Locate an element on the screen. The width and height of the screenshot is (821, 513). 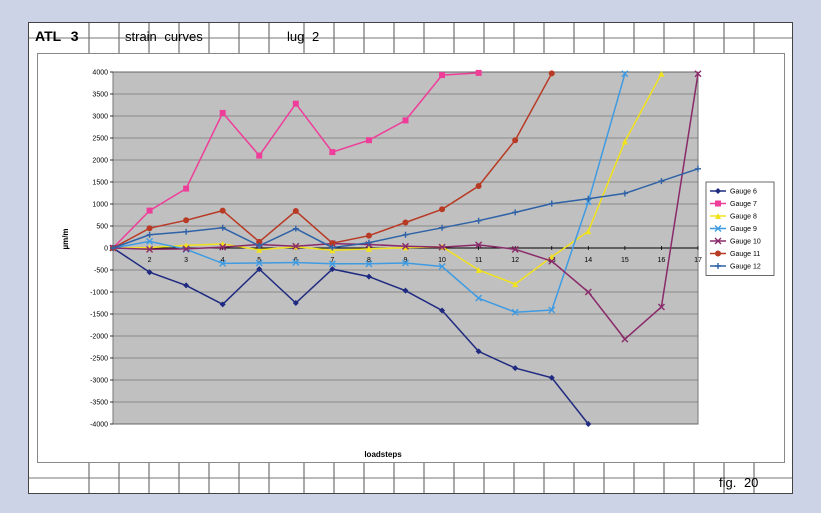
x-tick-label: 16 is located at coordinates (662, 260).